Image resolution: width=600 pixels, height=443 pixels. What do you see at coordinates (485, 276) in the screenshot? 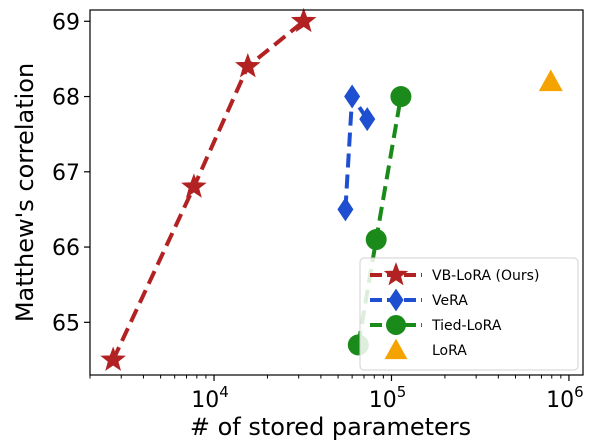
I see `legend-label: VB-LoRA (Ours)` at bounding box center [485, 276].